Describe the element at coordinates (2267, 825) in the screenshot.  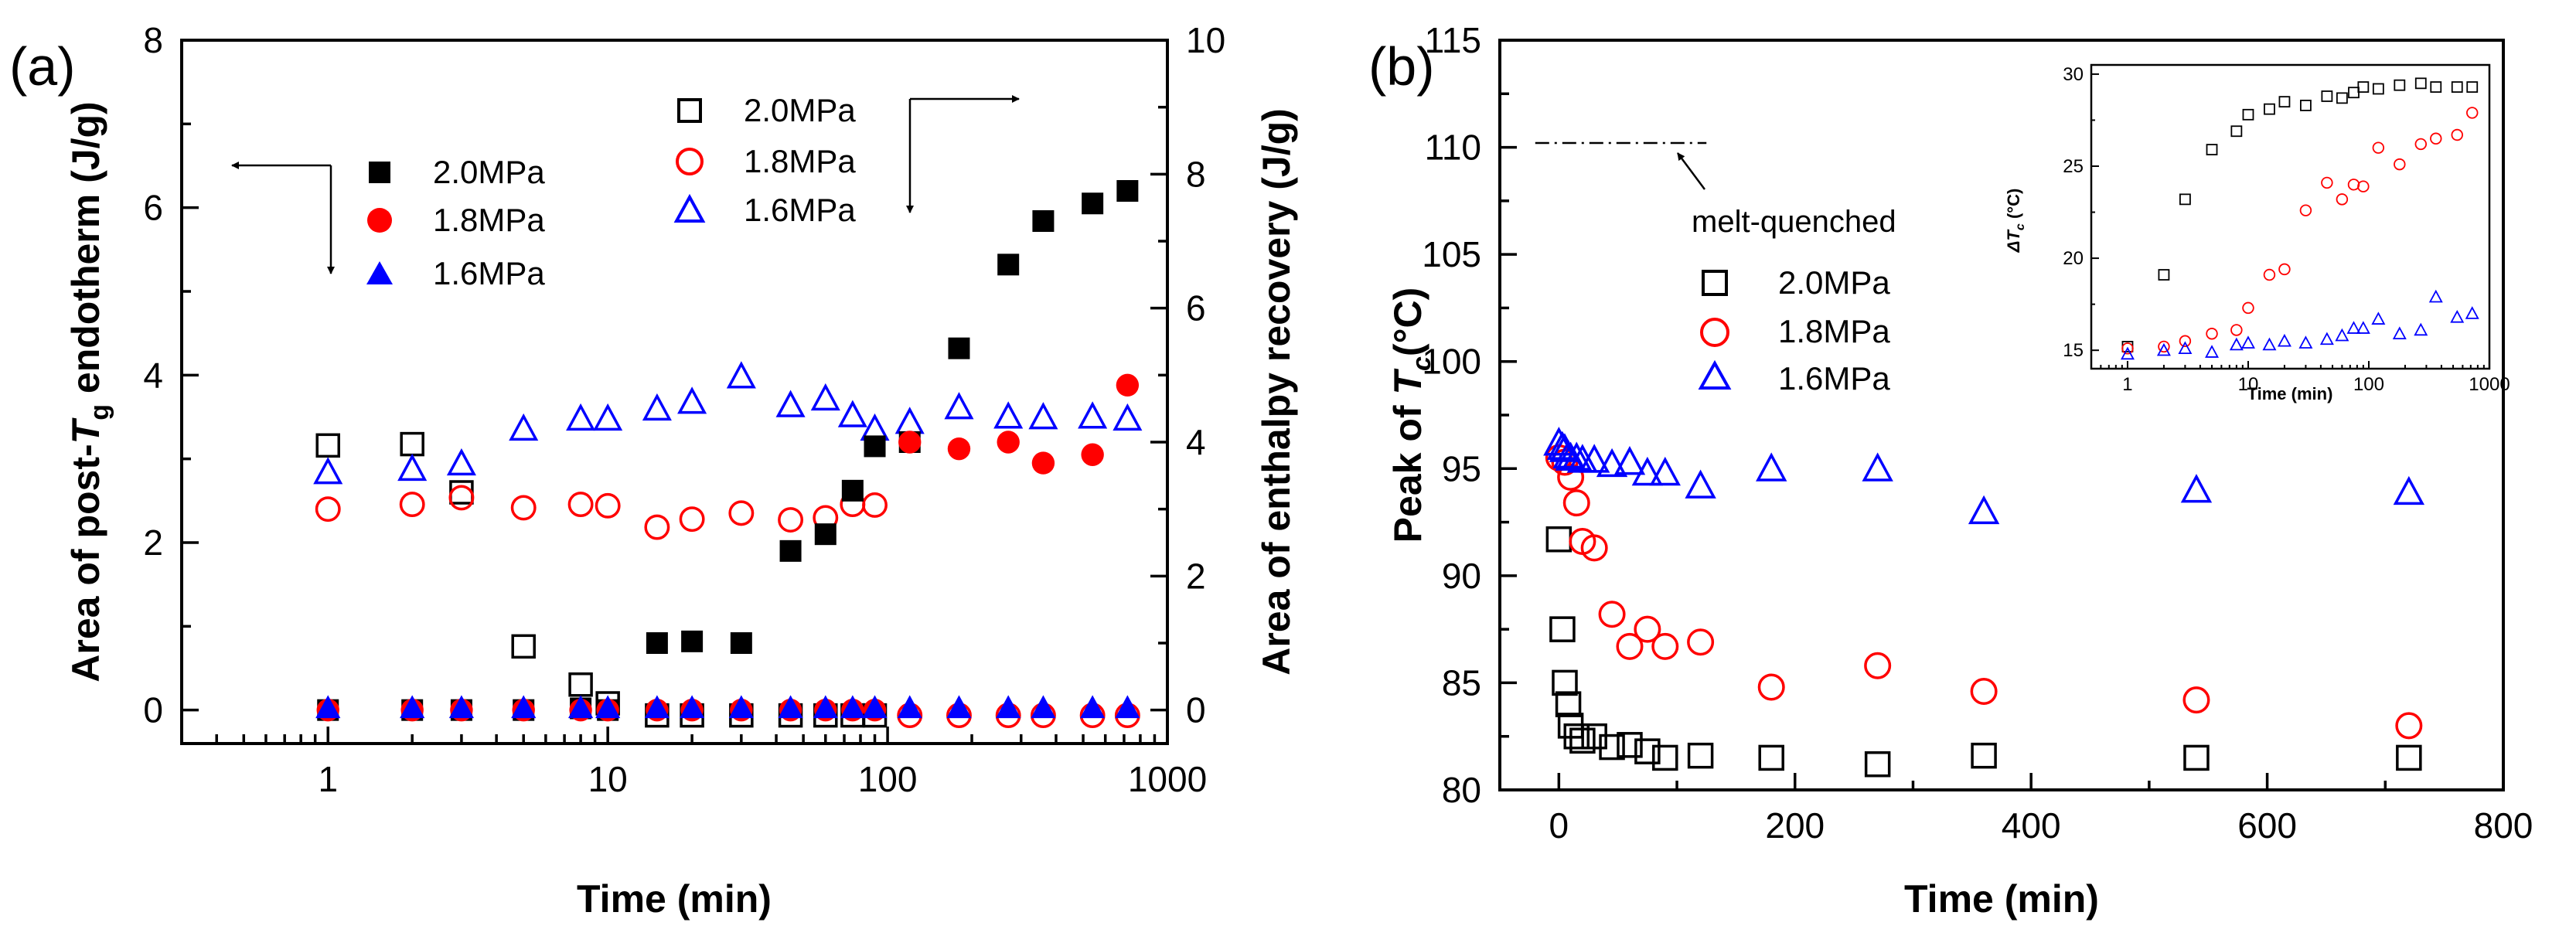
I see `x-tick-label: 600` at that location.